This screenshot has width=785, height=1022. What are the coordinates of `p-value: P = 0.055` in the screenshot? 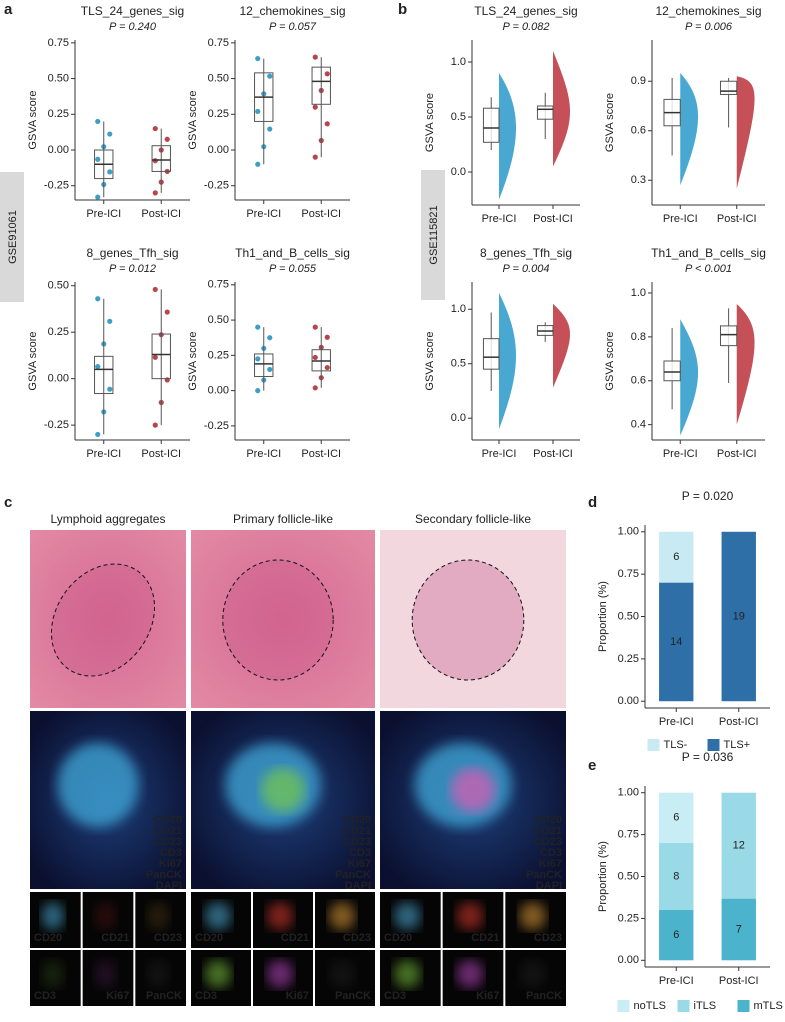 It's located at (293, 269).